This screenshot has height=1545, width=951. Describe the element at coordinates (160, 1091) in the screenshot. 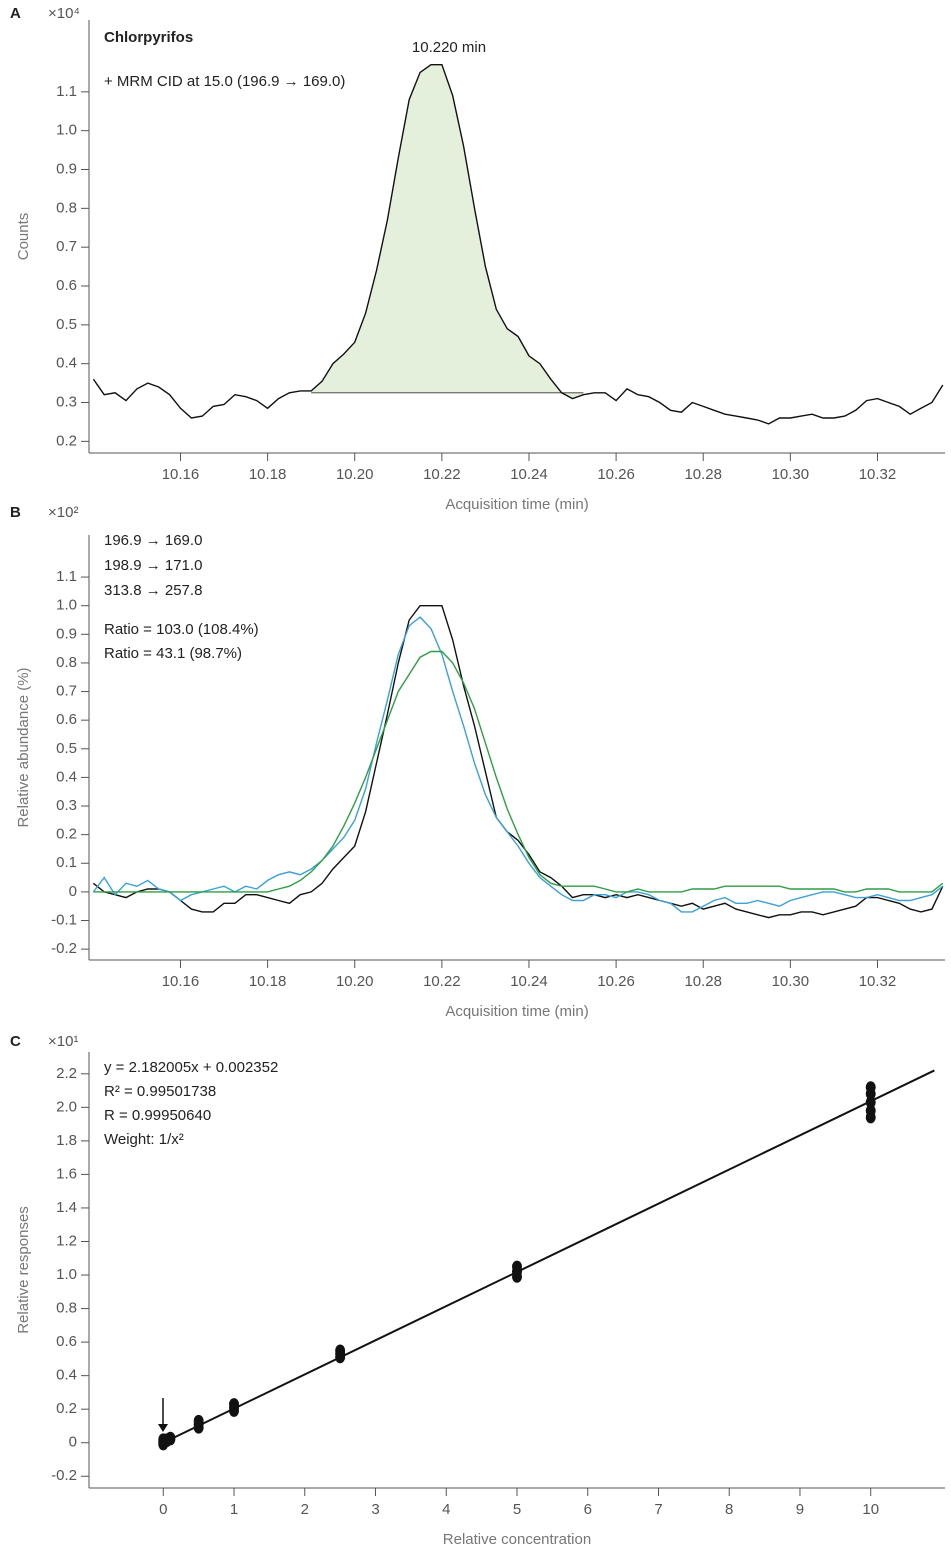

I see `annotation: R² = 0.99501738` at that location.